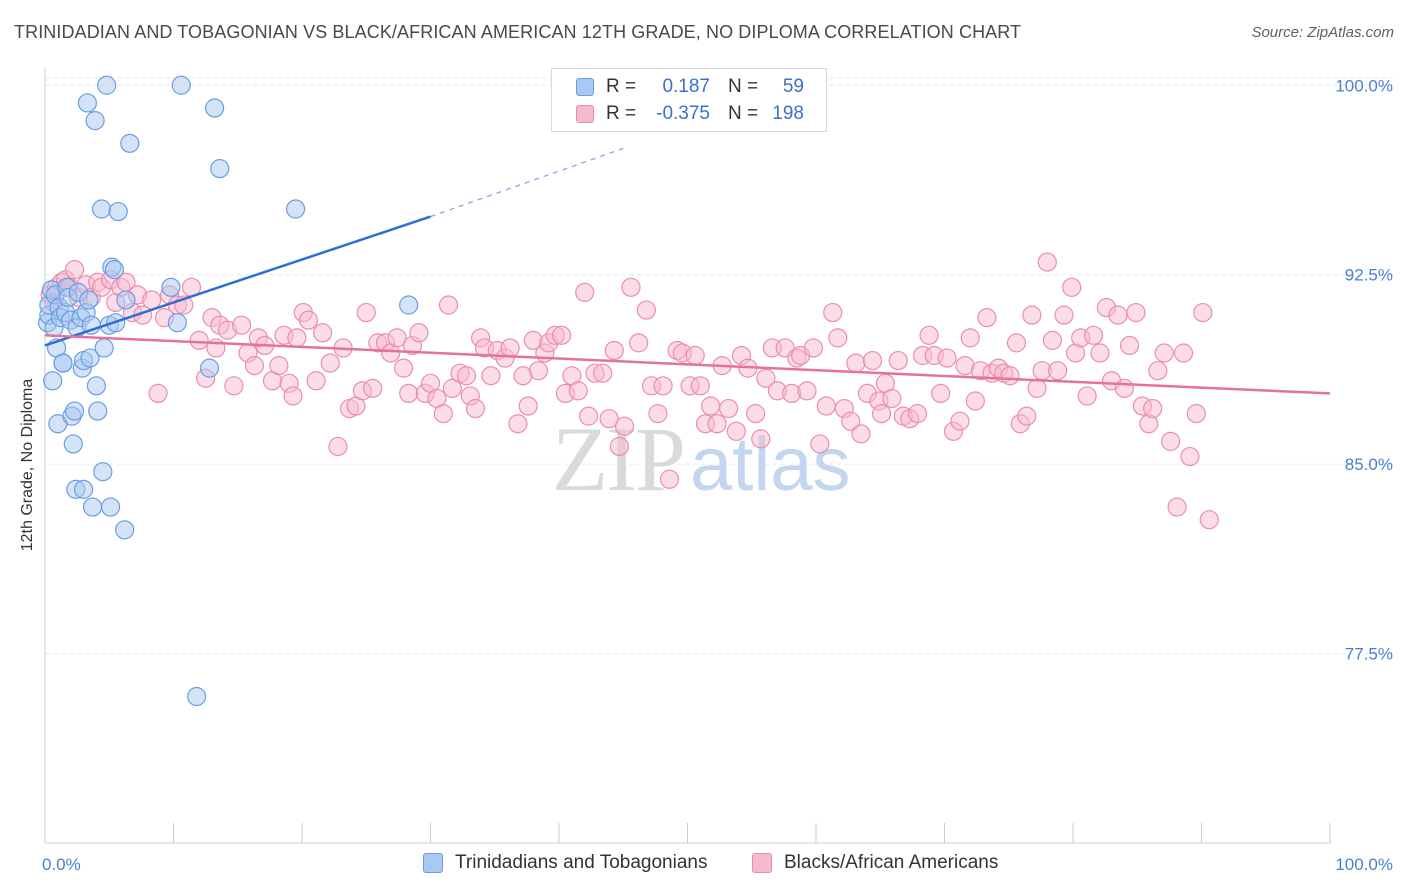 The width and height of the screenshot is (1406, 892). What do you see at coordinates (1364, 85) in the screenshot?
I see `y-tick-label: 100.0%` at bounding box center [1364, 85].